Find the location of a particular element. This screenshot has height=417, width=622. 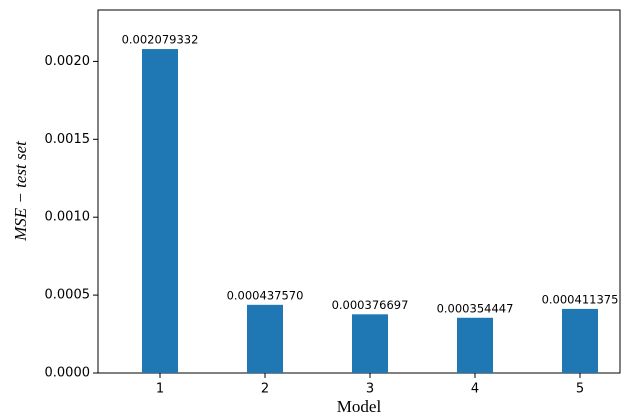

y-tick-label: 0.0010 is located at coordinates (68, 217).